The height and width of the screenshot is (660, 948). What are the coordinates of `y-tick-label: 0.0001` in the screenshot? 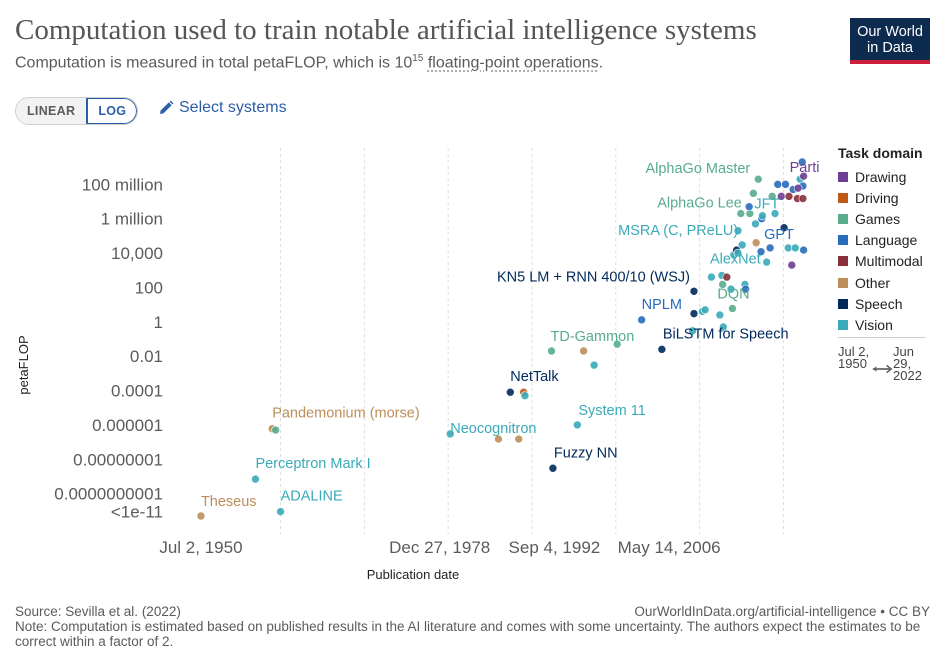 It's located at (137, 391).